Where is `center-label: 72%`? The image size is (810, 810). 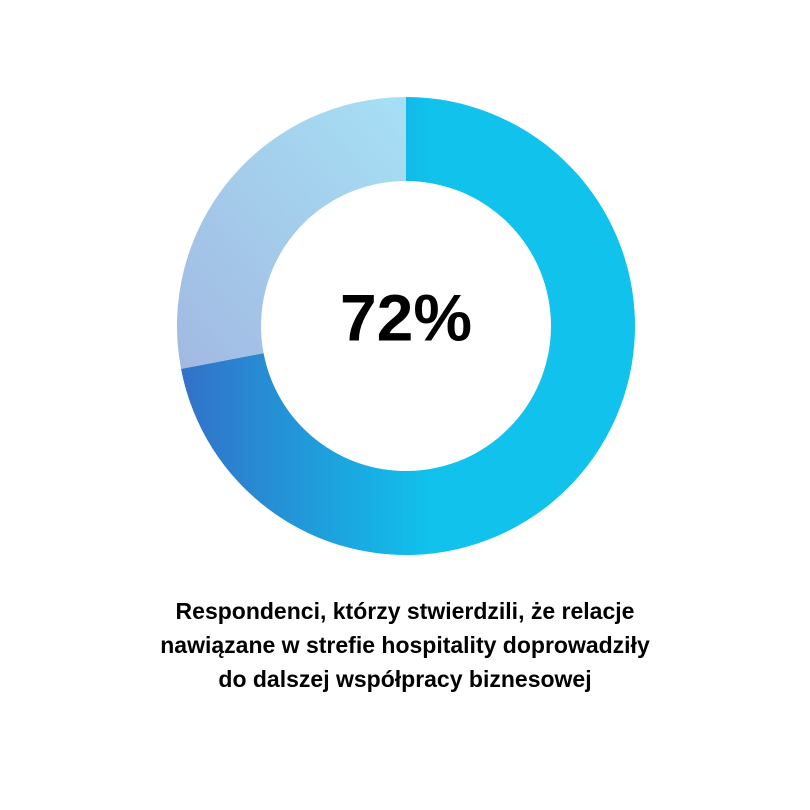
center-label: 72% is located at coordinates (406, 317).